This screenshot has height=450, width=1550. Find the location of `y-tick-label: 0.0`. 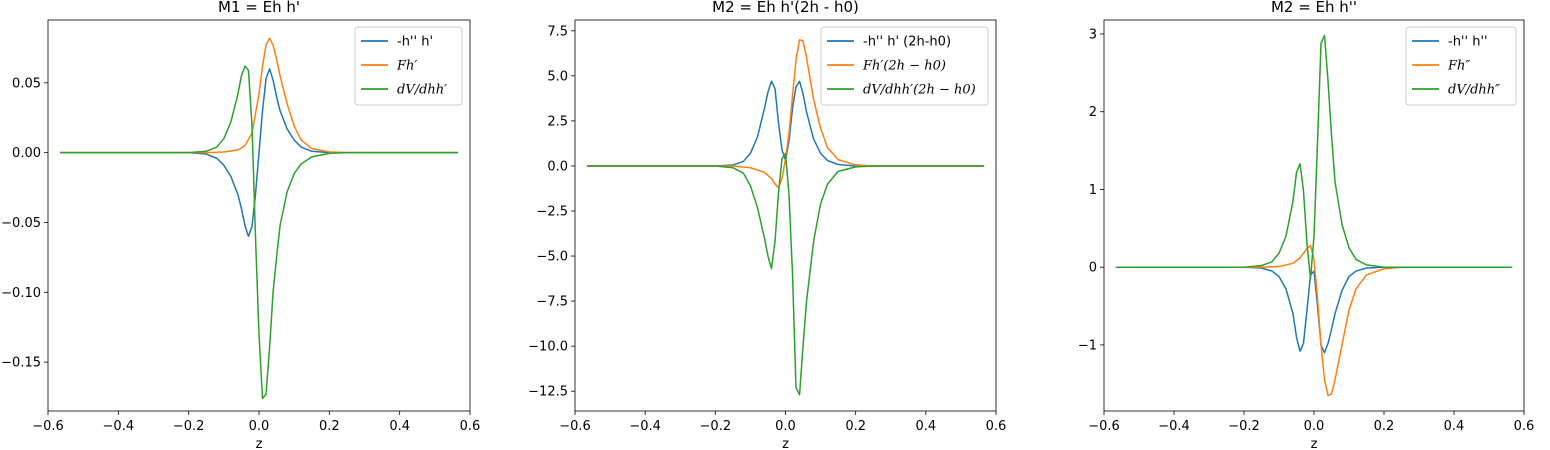

y-tick-label: 0.0 is located at coordinates (557, 166).